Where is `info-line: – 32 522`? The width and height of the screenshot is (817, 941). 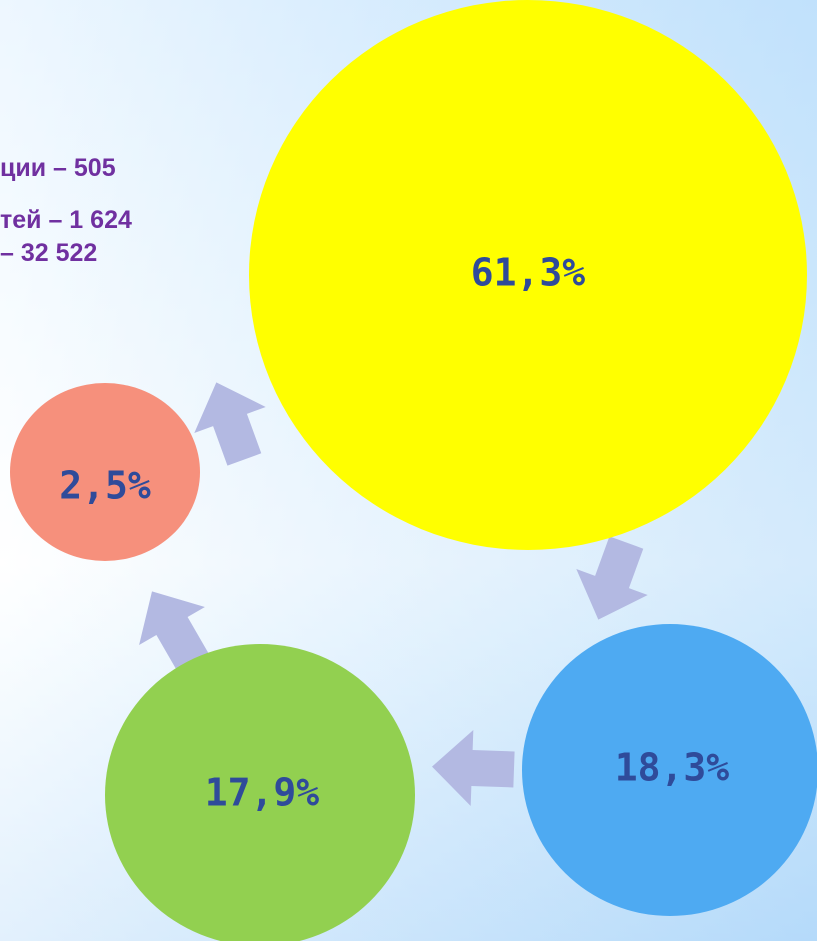
info-line: – 32 522 is located at coordinates (48, 253).